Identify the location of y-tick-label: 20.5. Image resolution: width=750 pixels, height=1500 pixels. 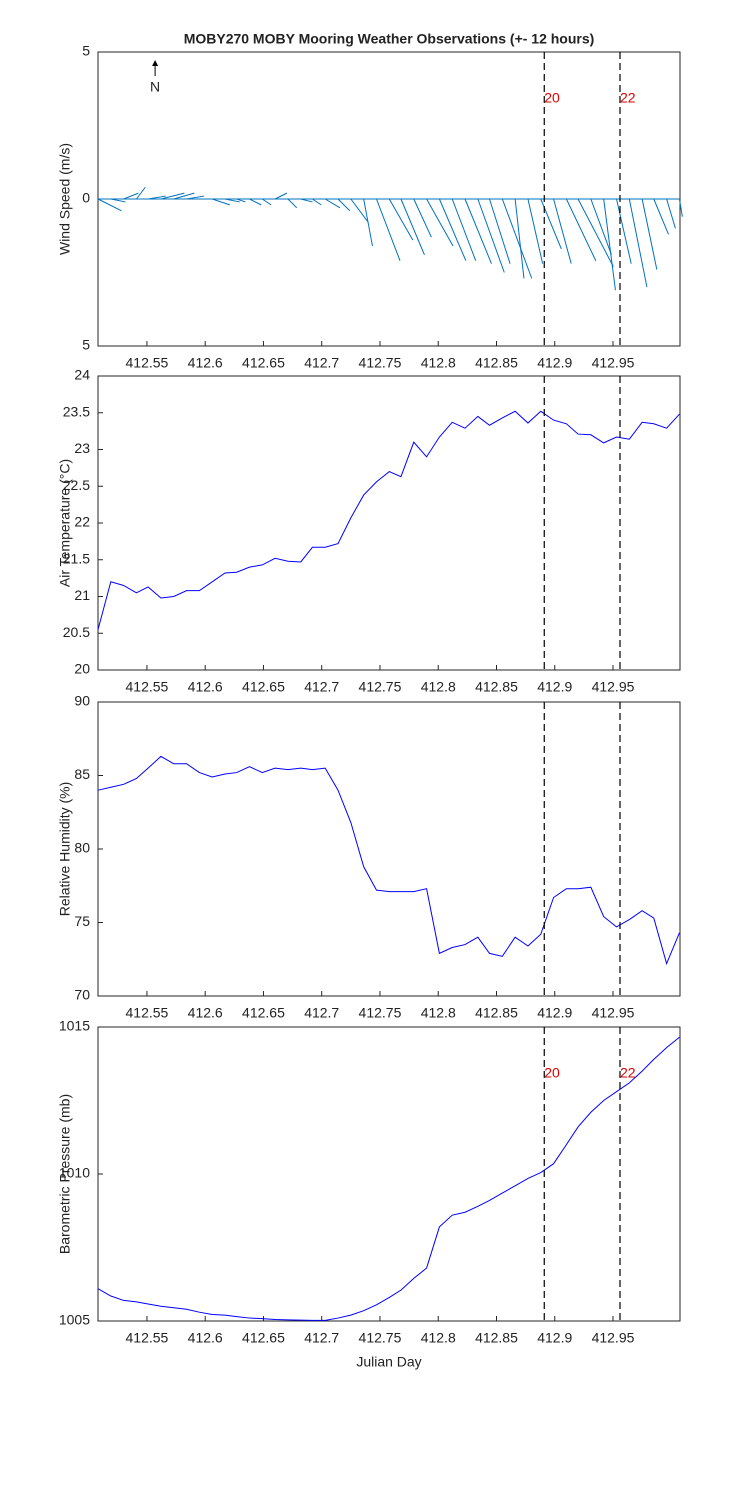
(76, 632).